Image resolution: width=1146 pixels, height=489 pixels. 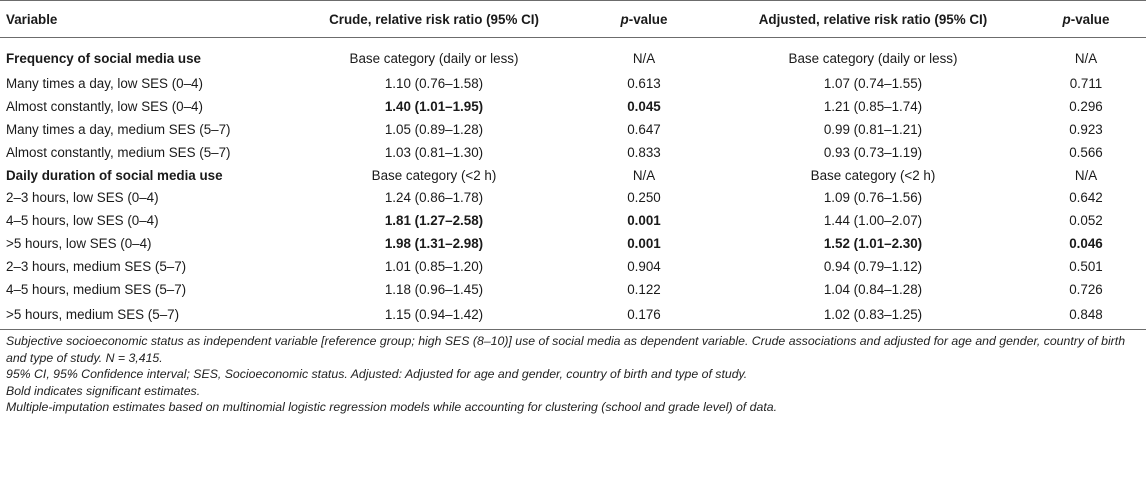 What do you see at coordinates (644, 83) in the screenshot?
I see `crude-p-value: 0.613` at bounding box center [644, 83].